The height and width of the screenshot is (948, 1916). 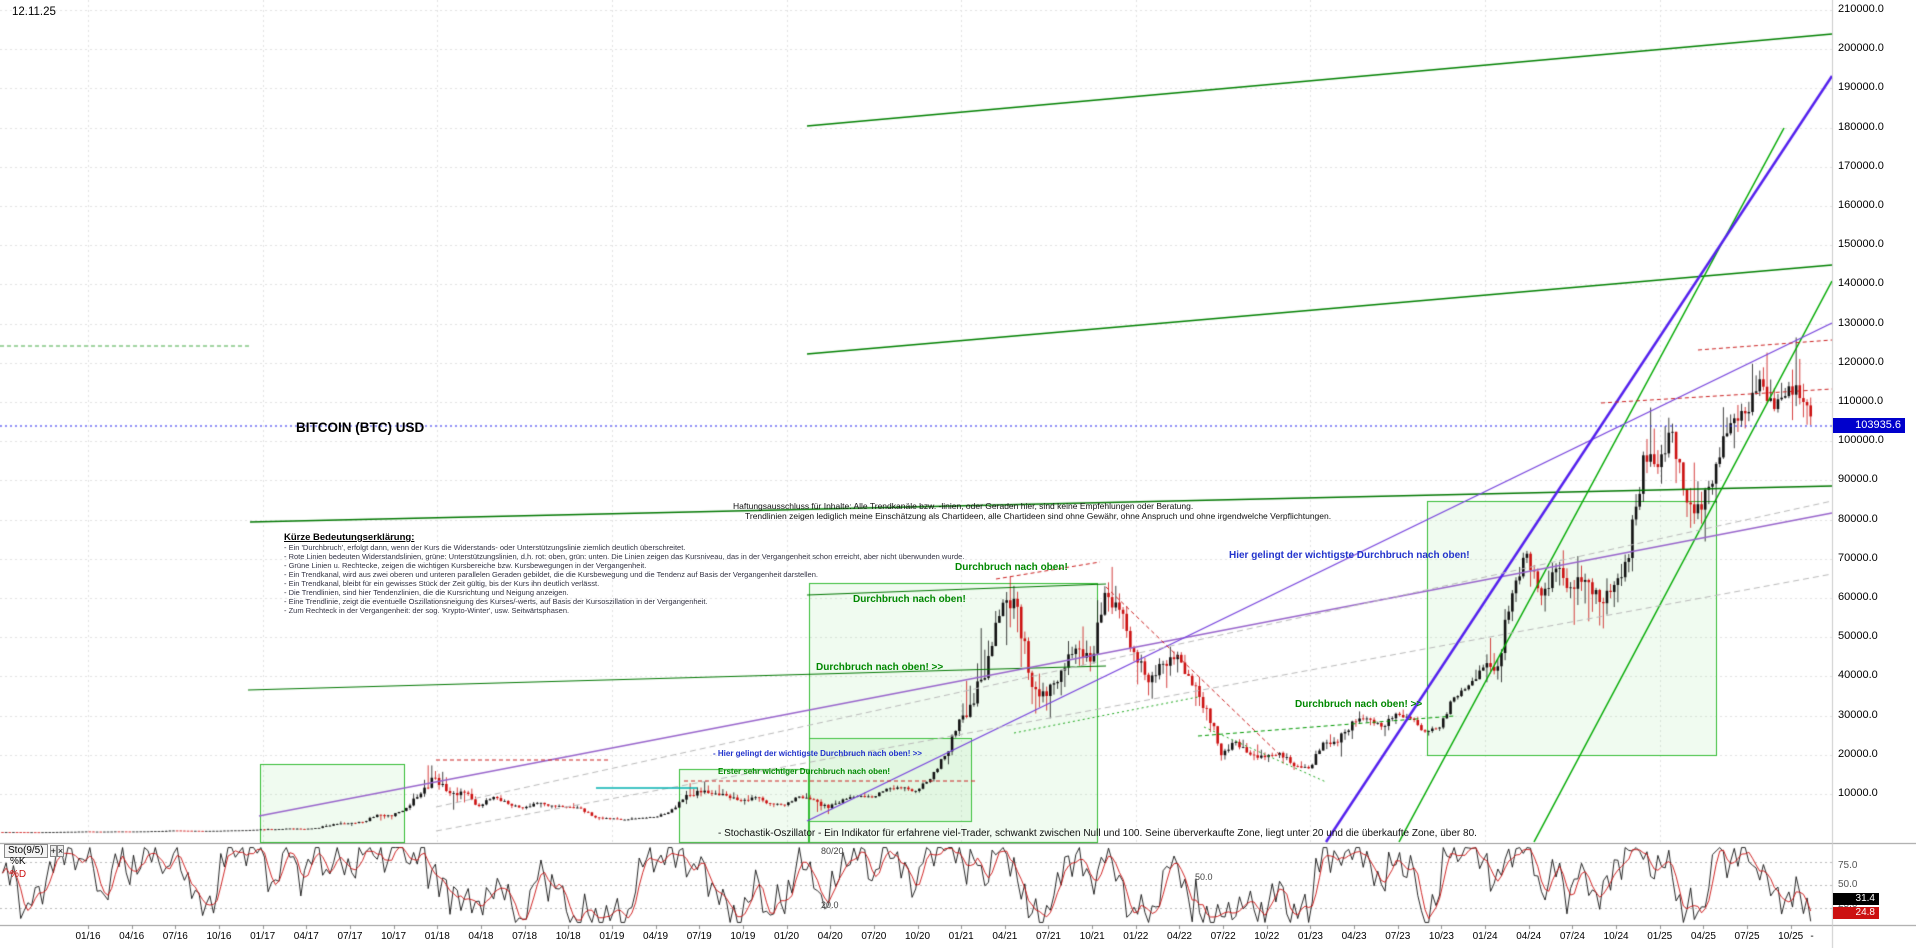 I want to click on x-axis-label: 01/17, so click(x=263, y=936).